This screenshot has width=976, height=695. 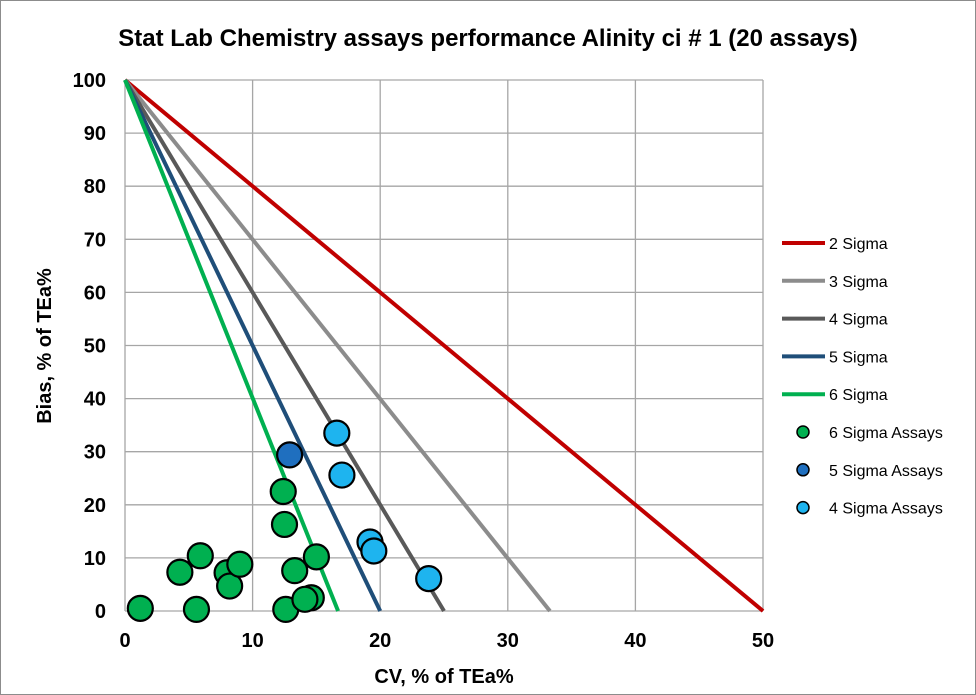 I want to click on y-tick-label: 0, so click(x=100, y=612).